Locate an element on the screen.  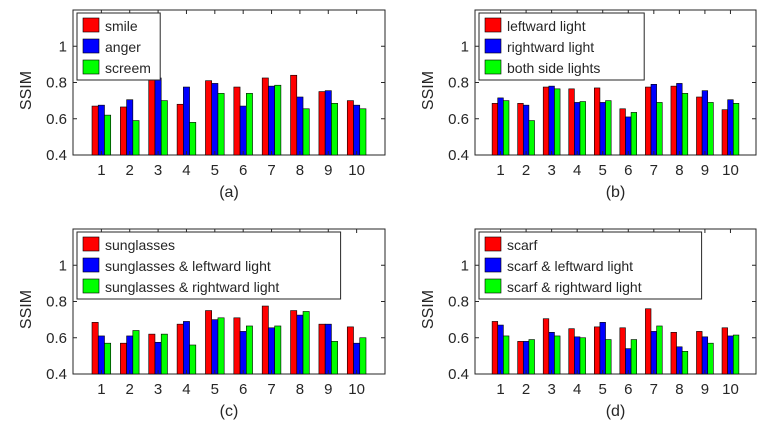
x-tick-label: 1 is located at coordinates (101, 170).